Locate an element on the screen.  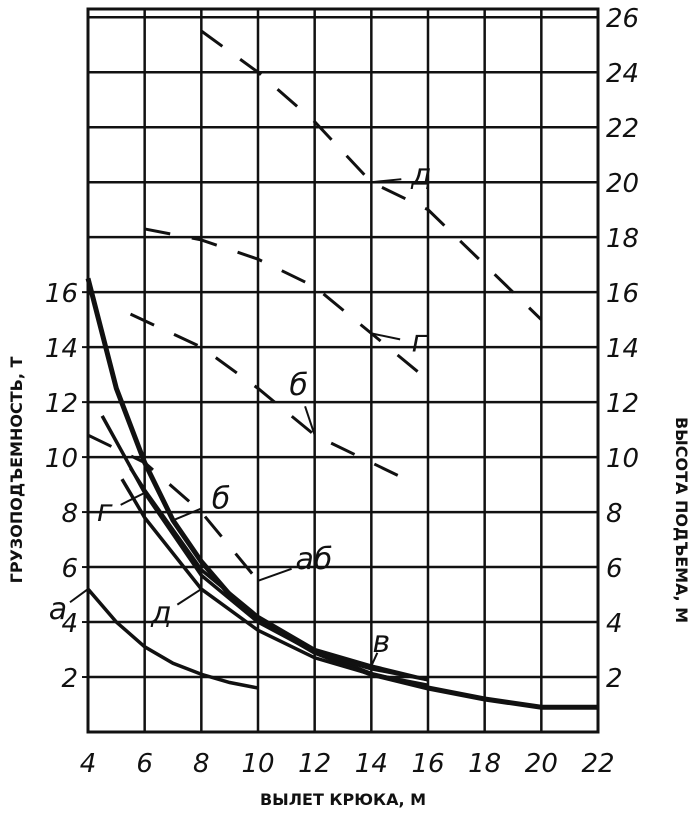
y2-tick-label: 2 is located at coordinates (614, 679).